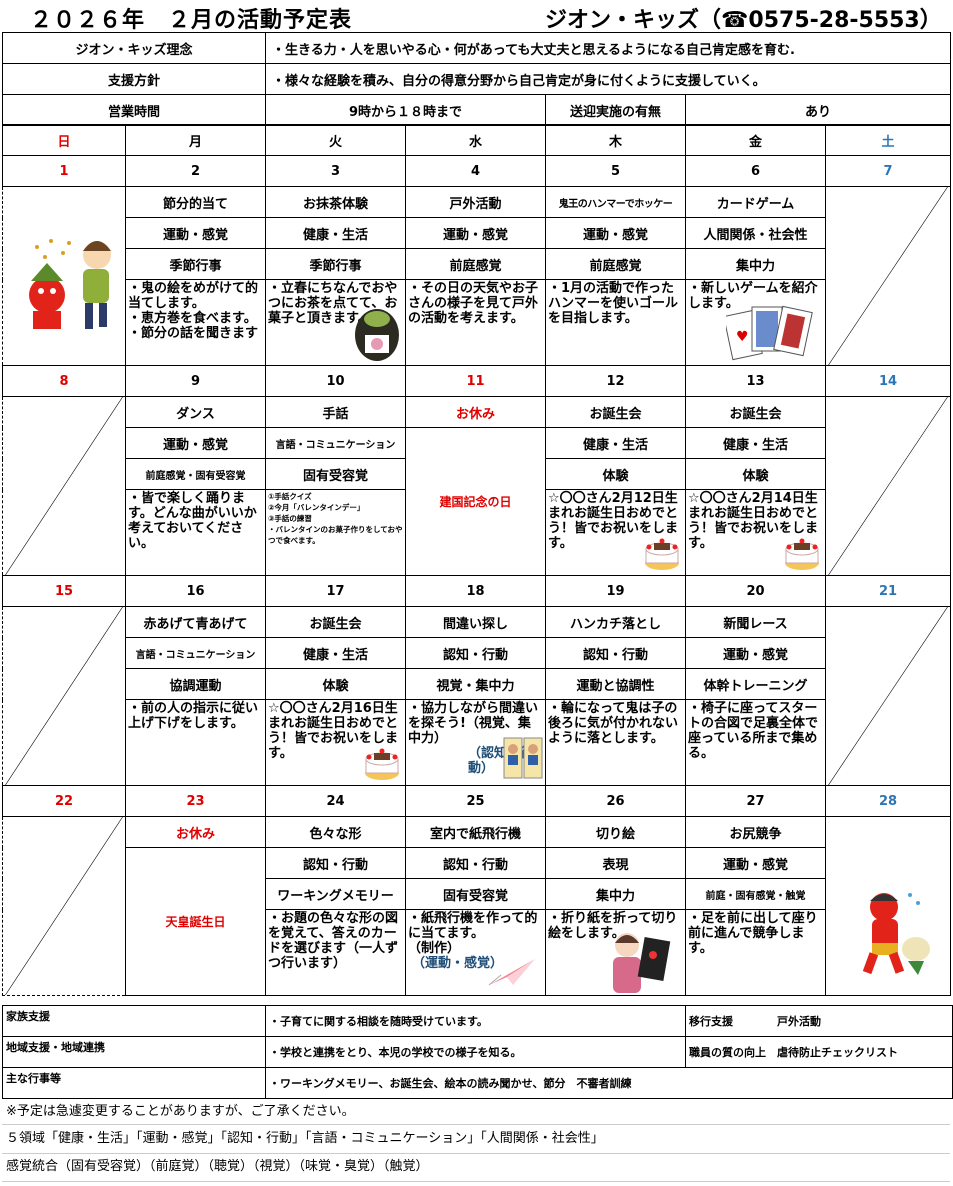 This screenshot has height=1186, width=953. What do you see at coordinates (134, 79) in the screenshot?
I see `policy-label: 支援方針` at bounding box center [134, 79].